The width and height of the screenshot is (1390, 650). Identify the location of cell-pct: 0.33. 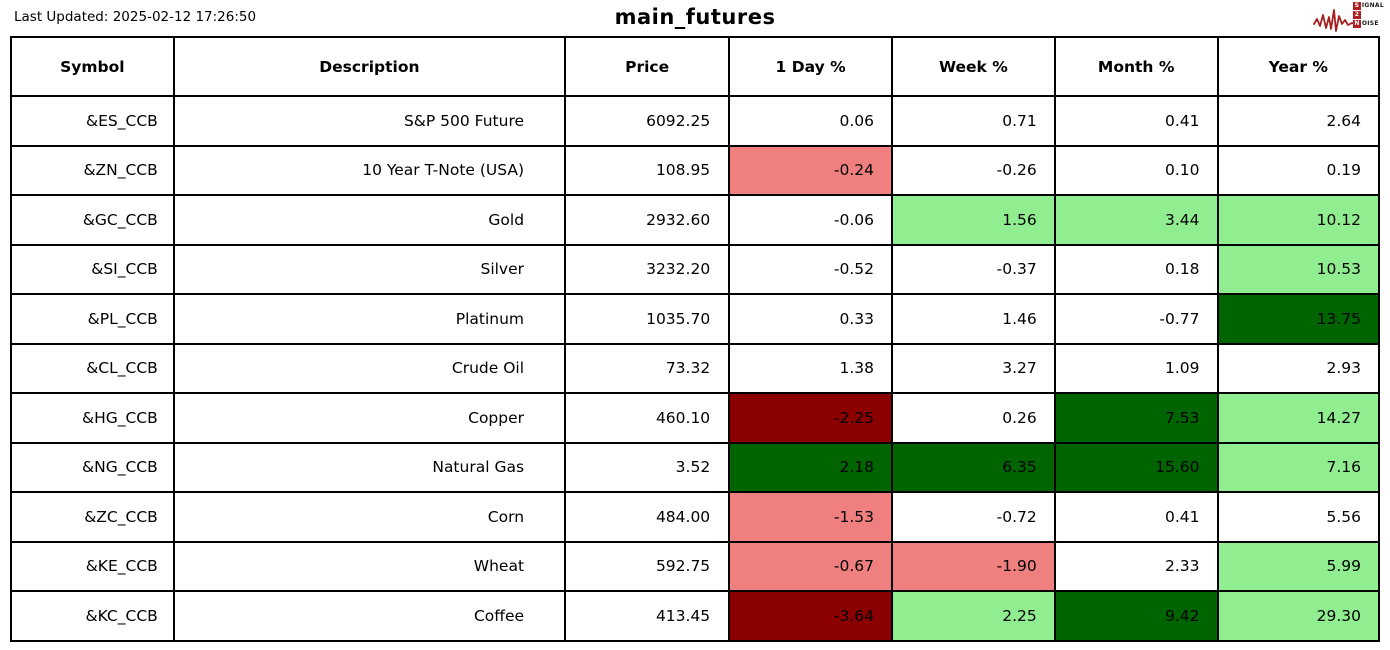
(810, 319).